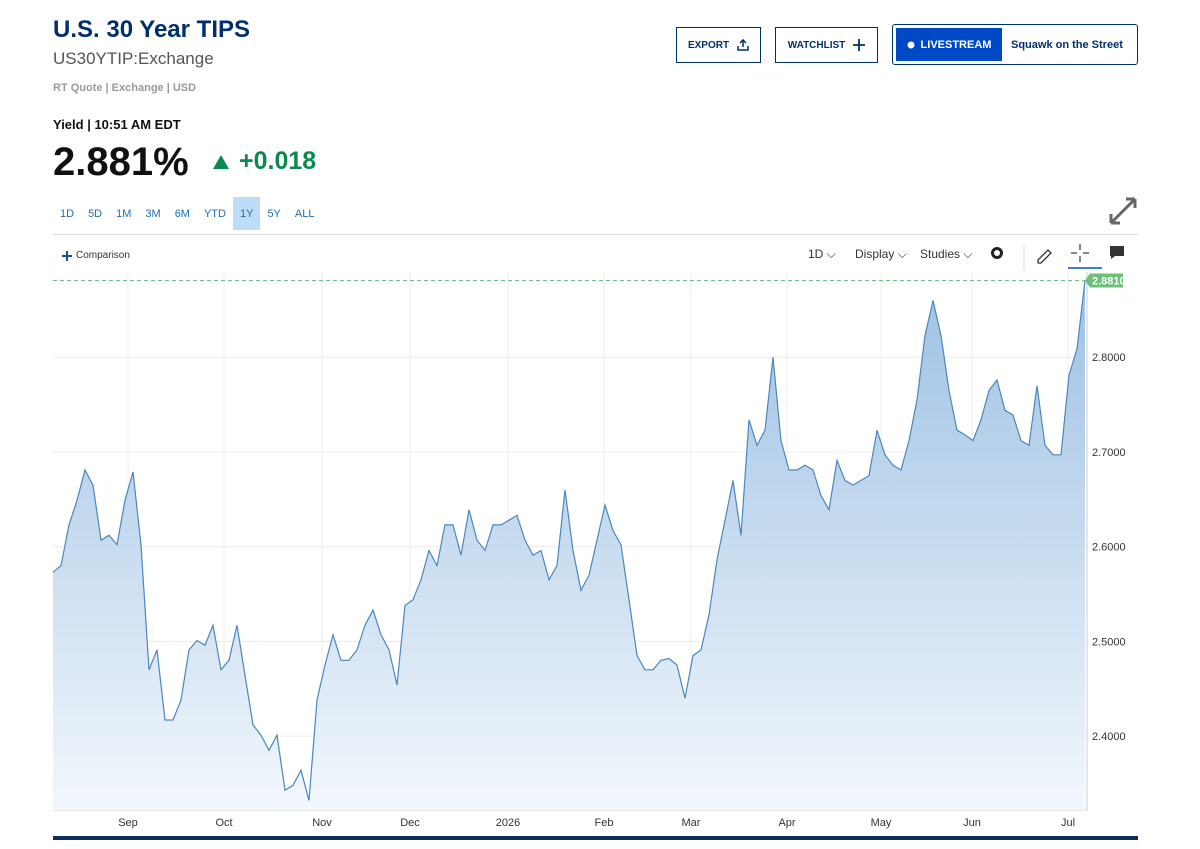 This screenshot has height=849, width=1200. What do you see at coordinates (595, 838) in the screenshot?
I see `bottom-bar` at bounding box center [595, 838].